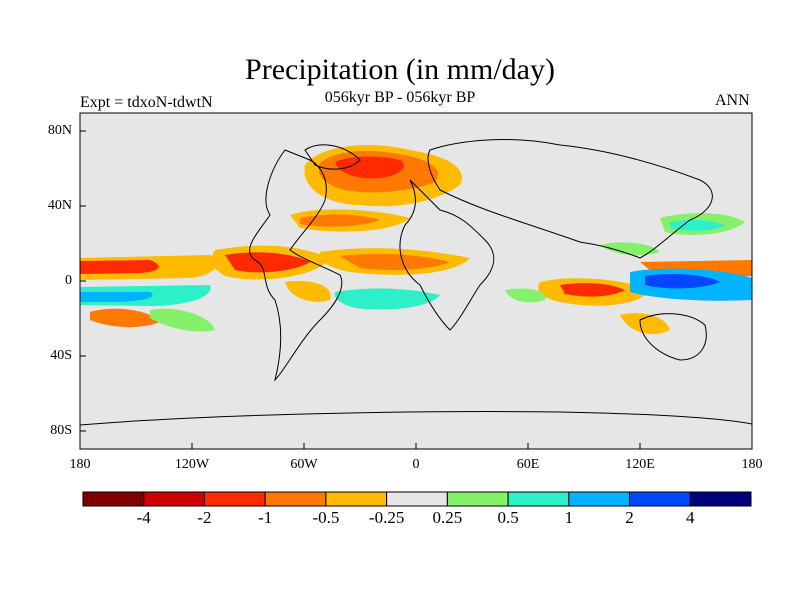 This screenshot has height=600, width=800. What do you see at coordinates (146, 102) in the screenshot?
I see `experiment-label: Expt = tdxoN-tdwtN` at bounding box center [146, 102].